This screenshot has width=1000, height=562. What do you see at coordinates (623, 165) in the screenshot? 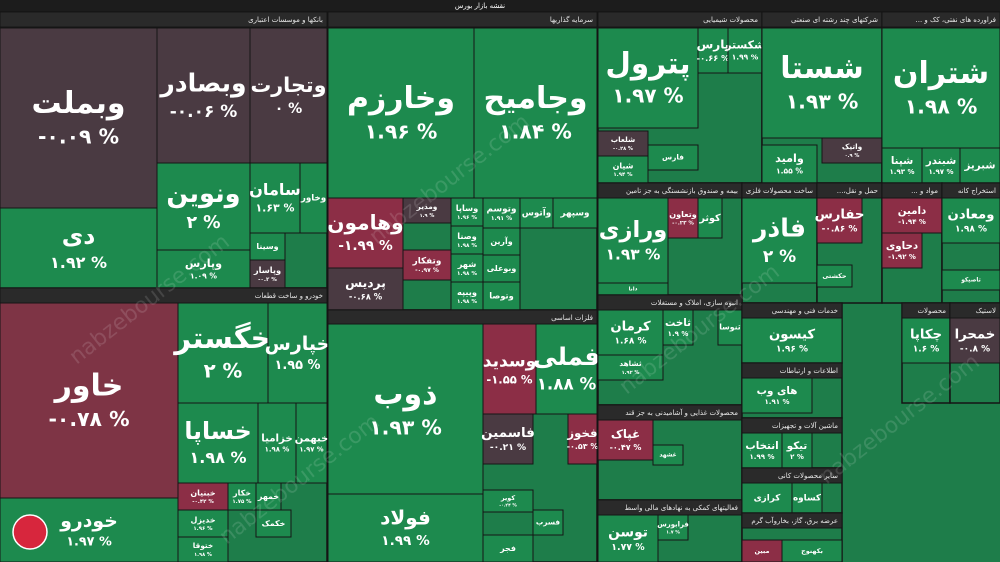
I see `stock-symbol: شیان` at bounding box center [623, 165].